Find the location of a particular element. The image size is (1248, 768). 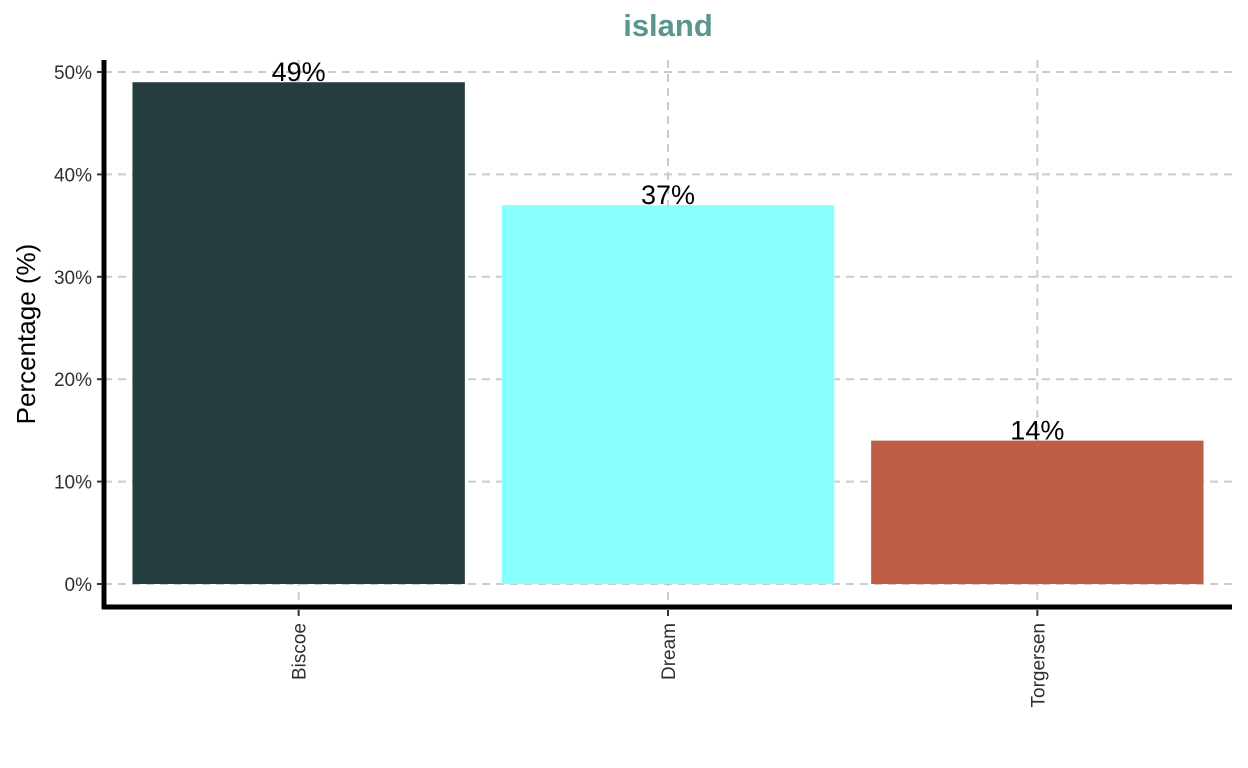

y-axis-ticks: 0% 10% 20% 30% 40% 50% is located at coordinates (78, 329).